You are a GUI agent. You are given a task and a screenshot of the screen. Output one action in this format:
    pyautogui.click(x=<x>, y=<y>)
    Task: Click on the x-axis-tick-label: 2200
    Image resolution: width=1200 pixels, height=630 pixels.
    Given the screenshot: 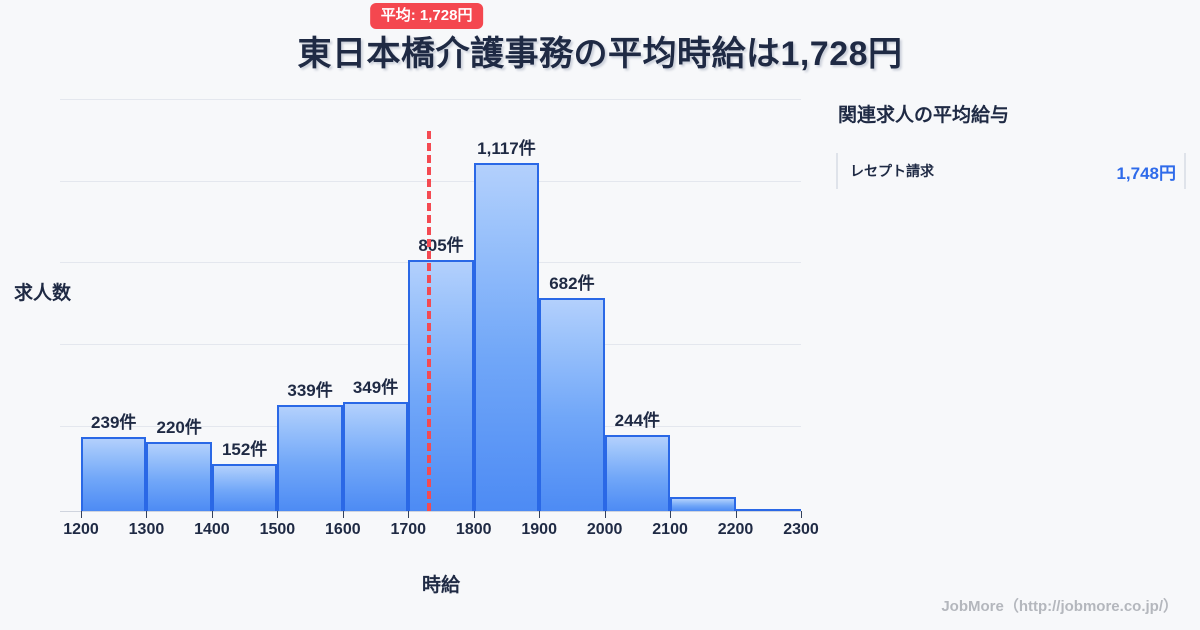 What is the action you would take?
    pyautogui.click(x=735, y=529)
    